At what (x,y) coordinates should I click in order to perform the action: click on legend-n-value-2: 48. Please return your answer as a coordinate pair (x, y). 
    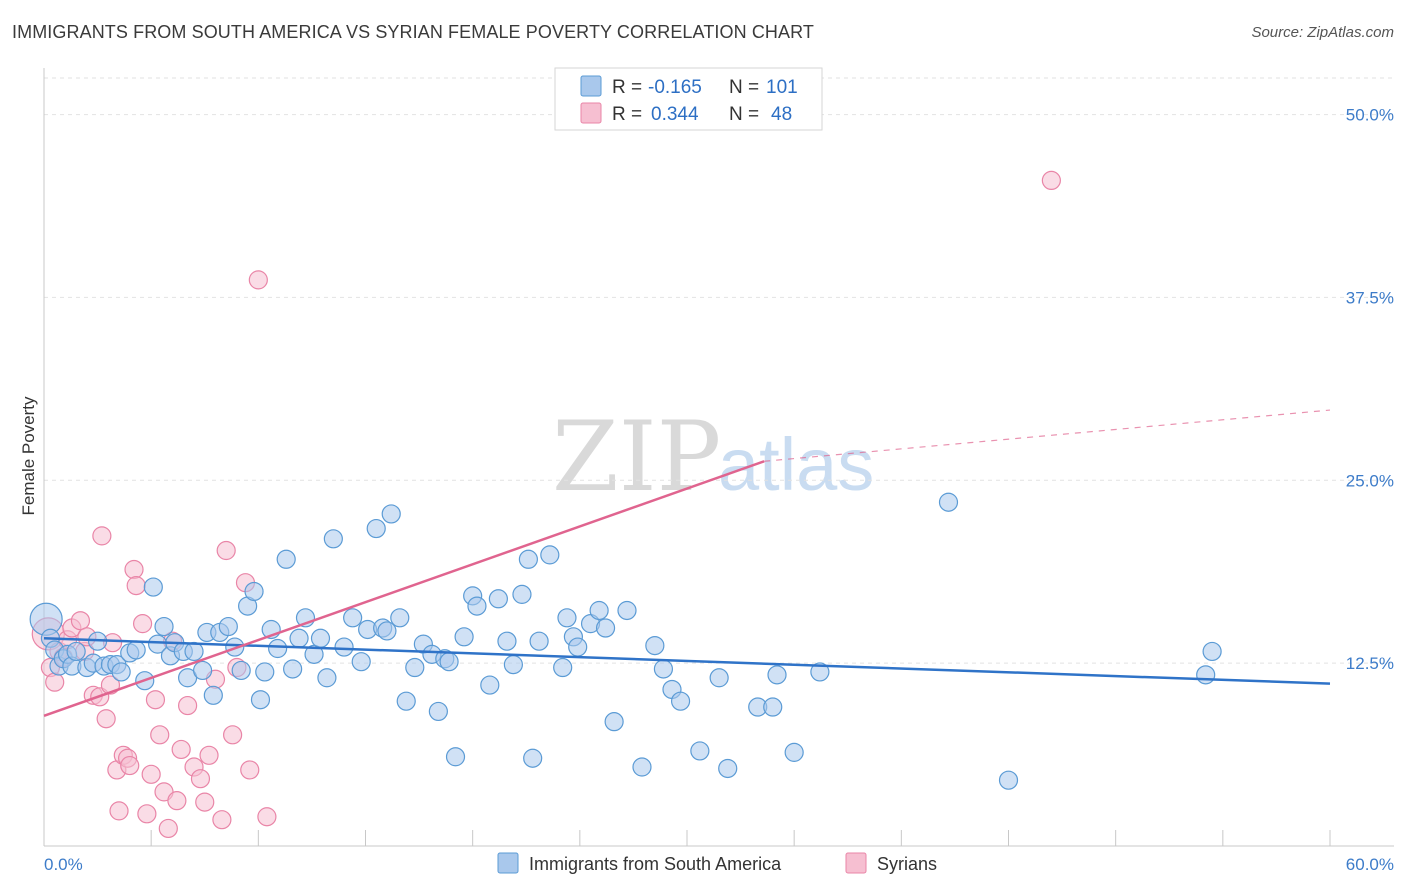
    Looking at the image, I should click on (781, 114).